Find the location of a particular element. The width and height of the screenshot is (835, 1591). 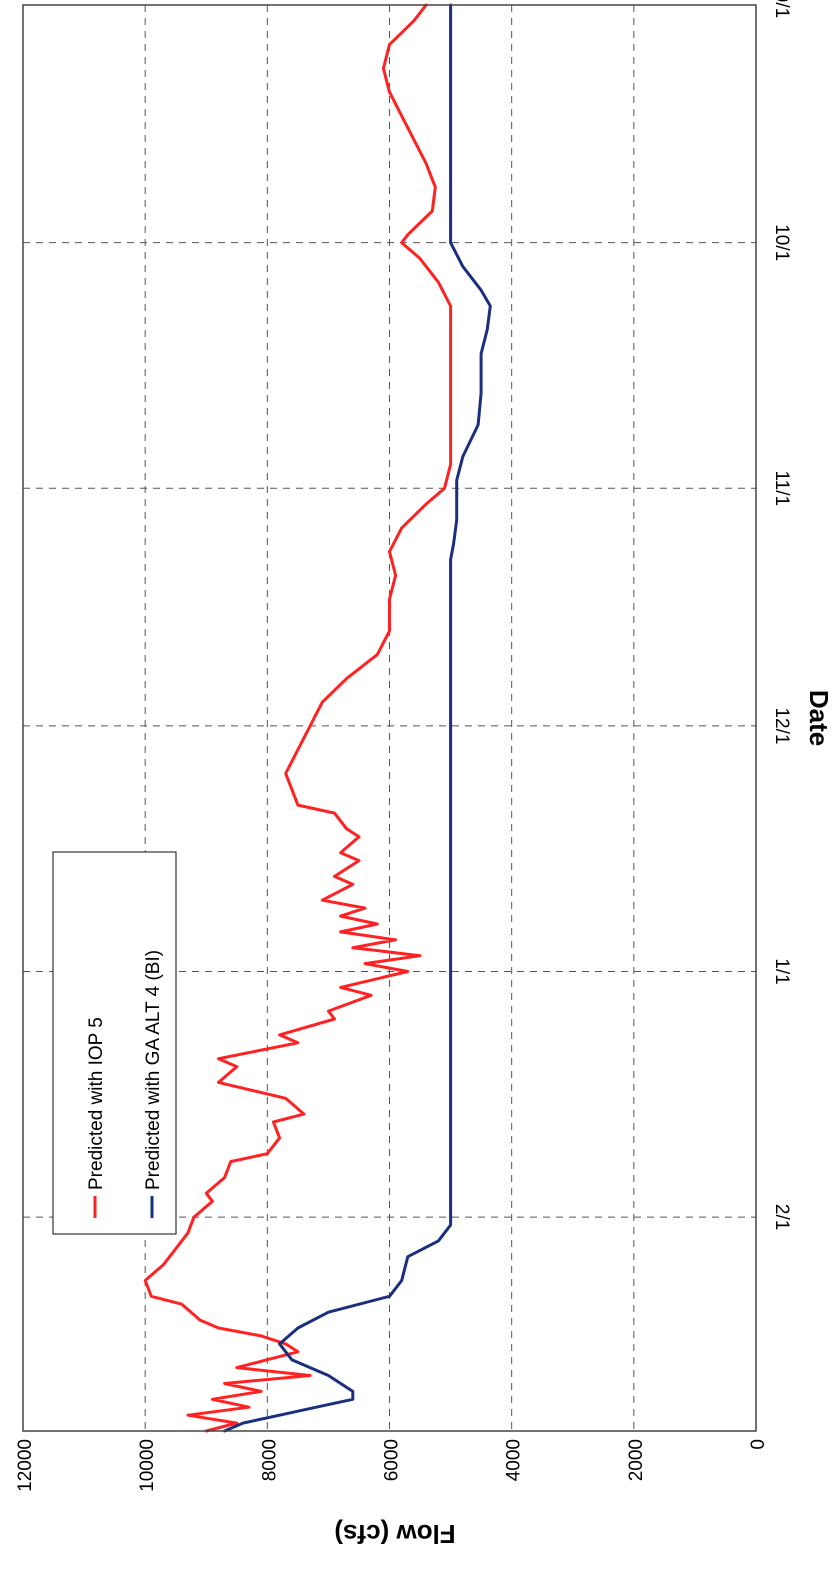

x-tick-label: 10/1 is located at coordinates (781, 242).